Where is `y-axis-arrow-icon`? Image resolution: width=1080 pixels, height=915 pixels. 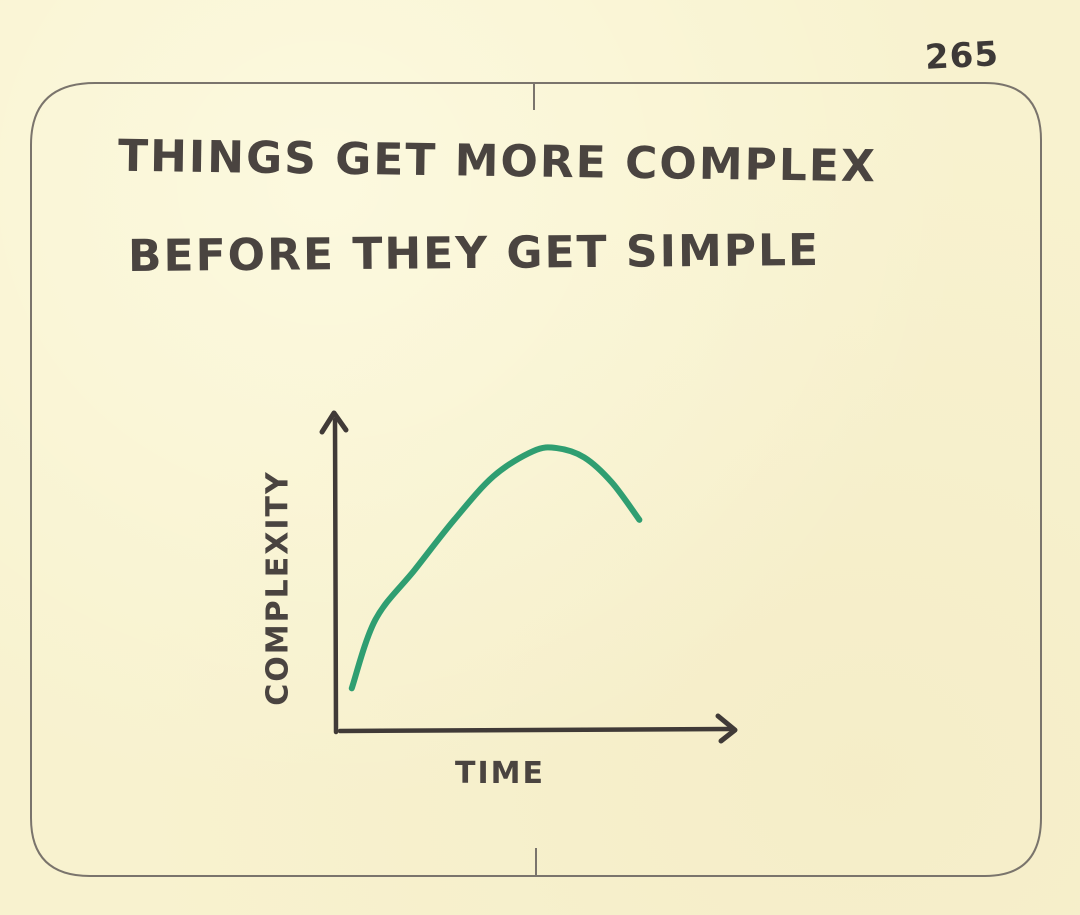 y-axis-arrow-icon is located at coordinates (334, 422).